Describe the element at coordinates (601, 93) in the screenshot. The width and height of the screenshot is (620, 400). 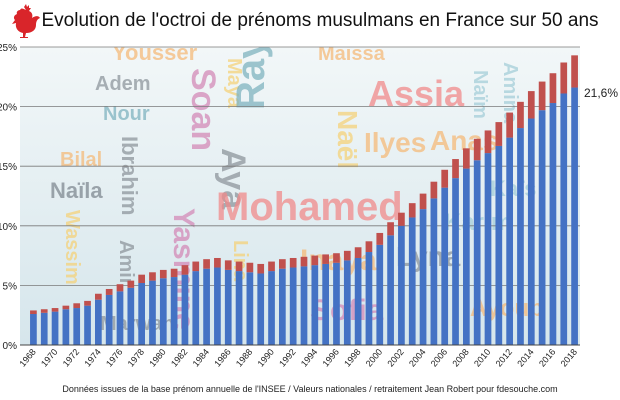
I see `end-value-label: 21,6%` at that location.